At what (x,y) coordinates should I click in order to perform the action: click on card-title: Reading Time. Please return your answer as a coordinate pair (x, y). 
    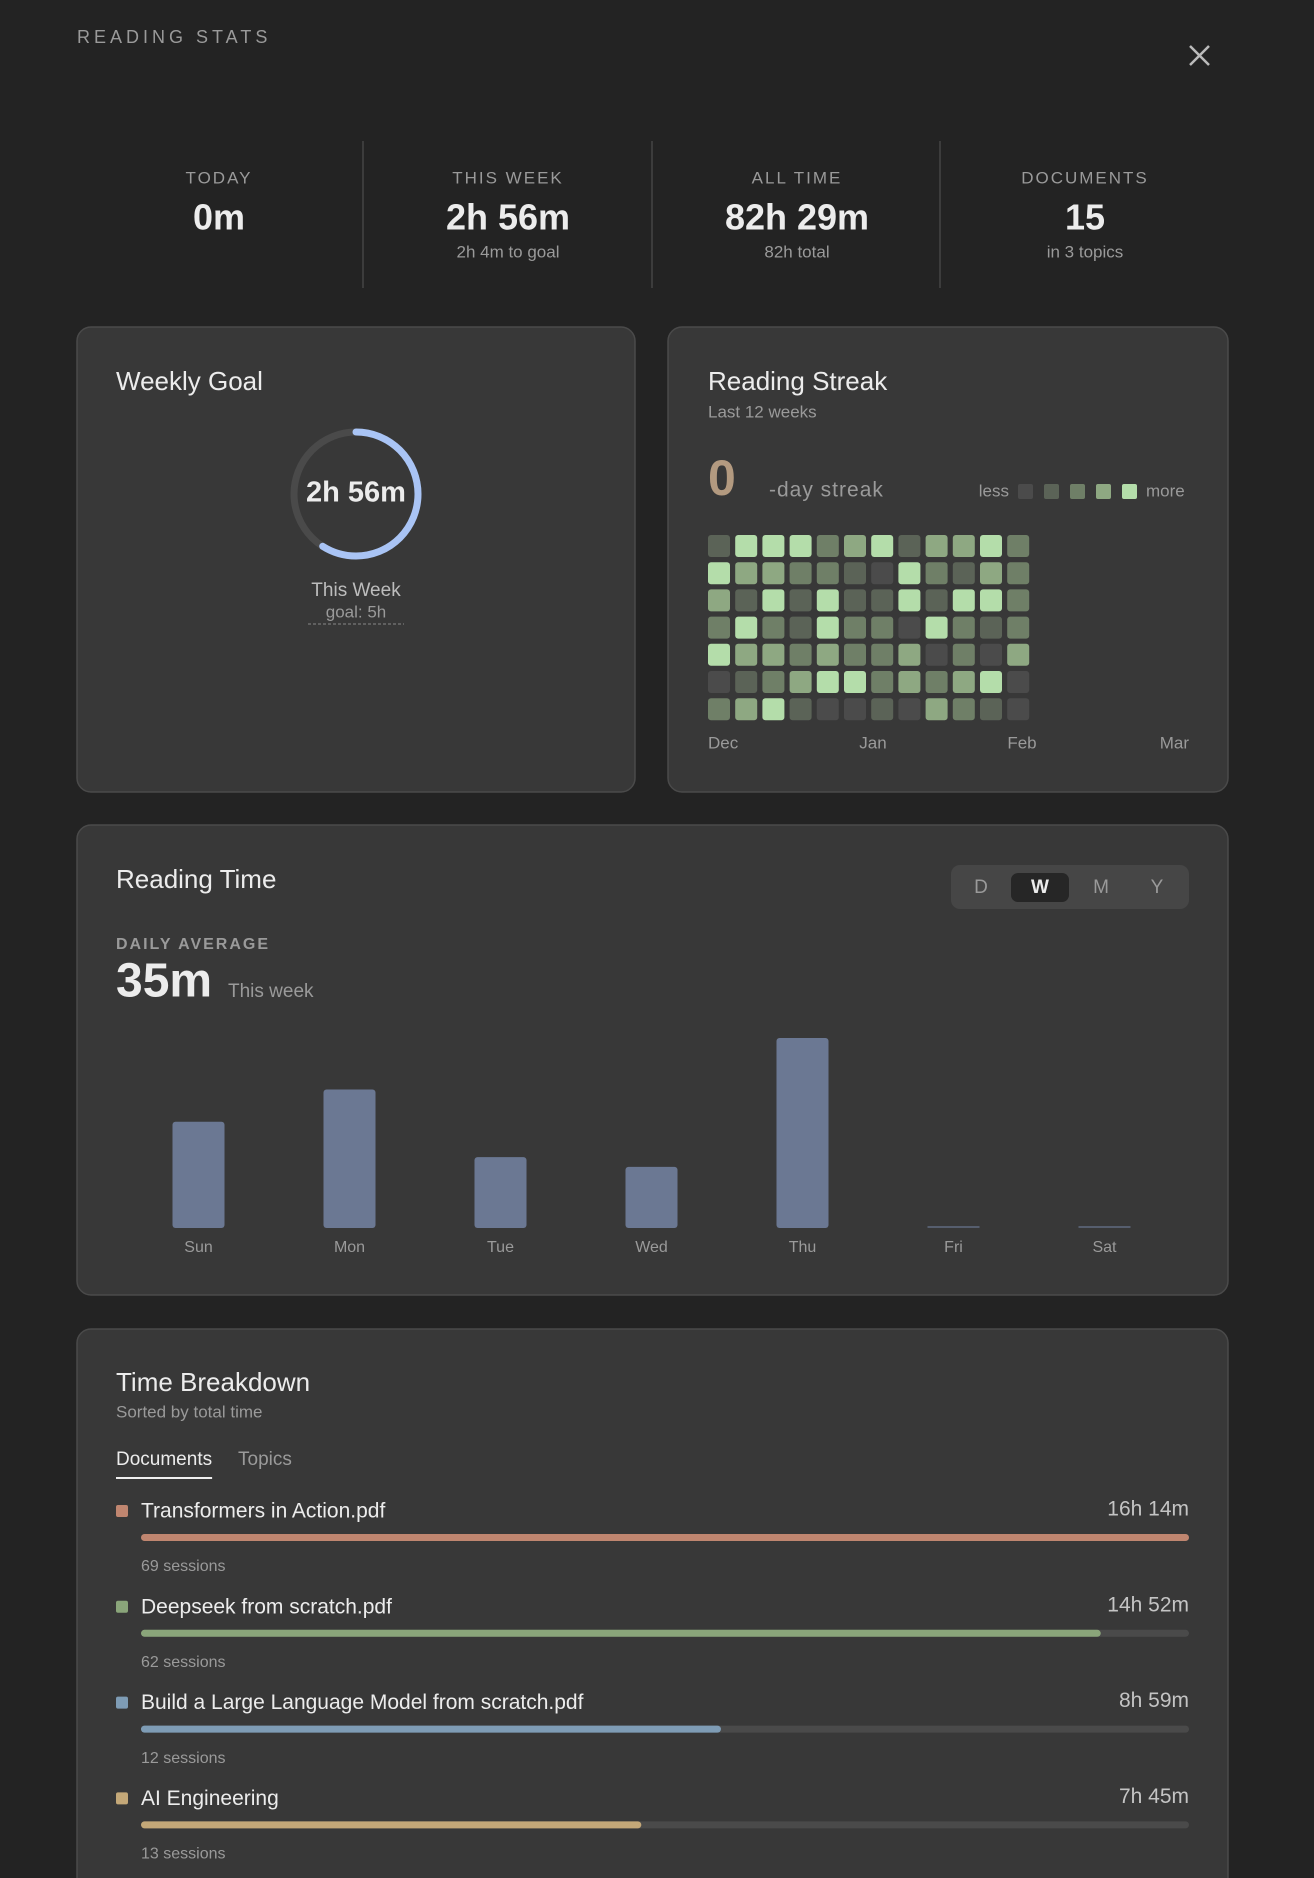
    Looking at the image, I should click on (196, 879).